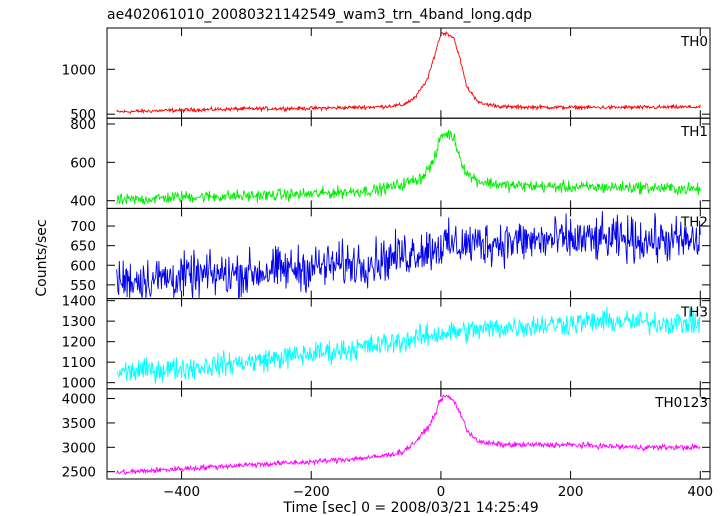 The width and height of the screenshot is (724, 516). Describe the element at coordinates (441, 492) in the screenshot. I see `x-tick-label: 0` at that location.